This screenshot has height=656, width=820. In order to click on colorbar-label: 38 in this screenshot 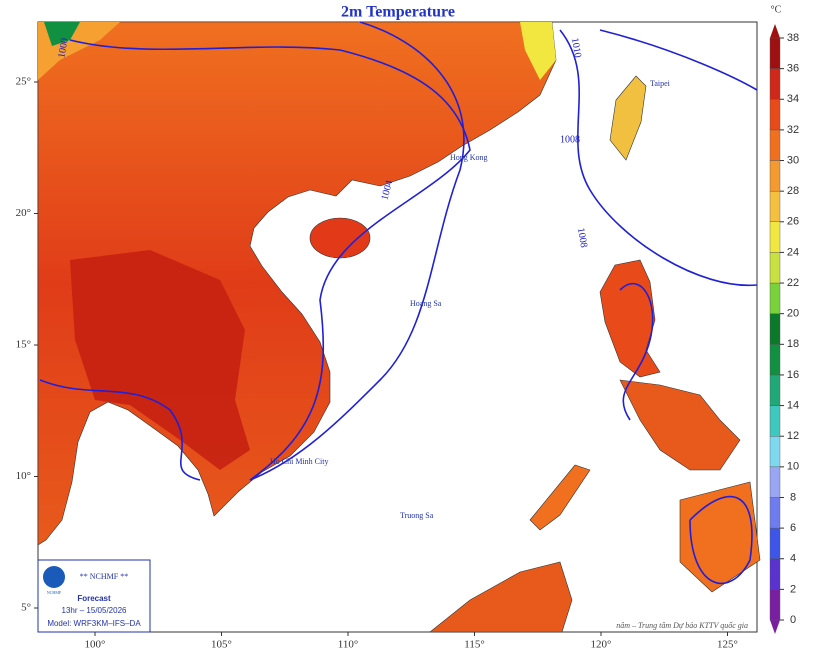, I will do `click(793, 38)`.